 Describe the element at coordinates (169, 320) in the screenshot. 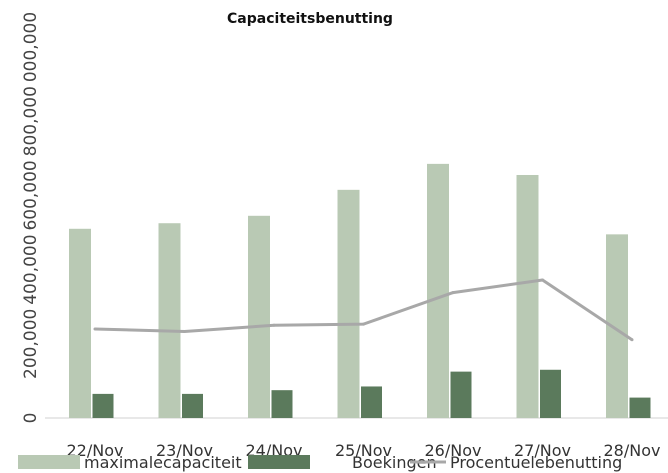

I see `bar-maximalecapaciteit-23-nov` at that location.